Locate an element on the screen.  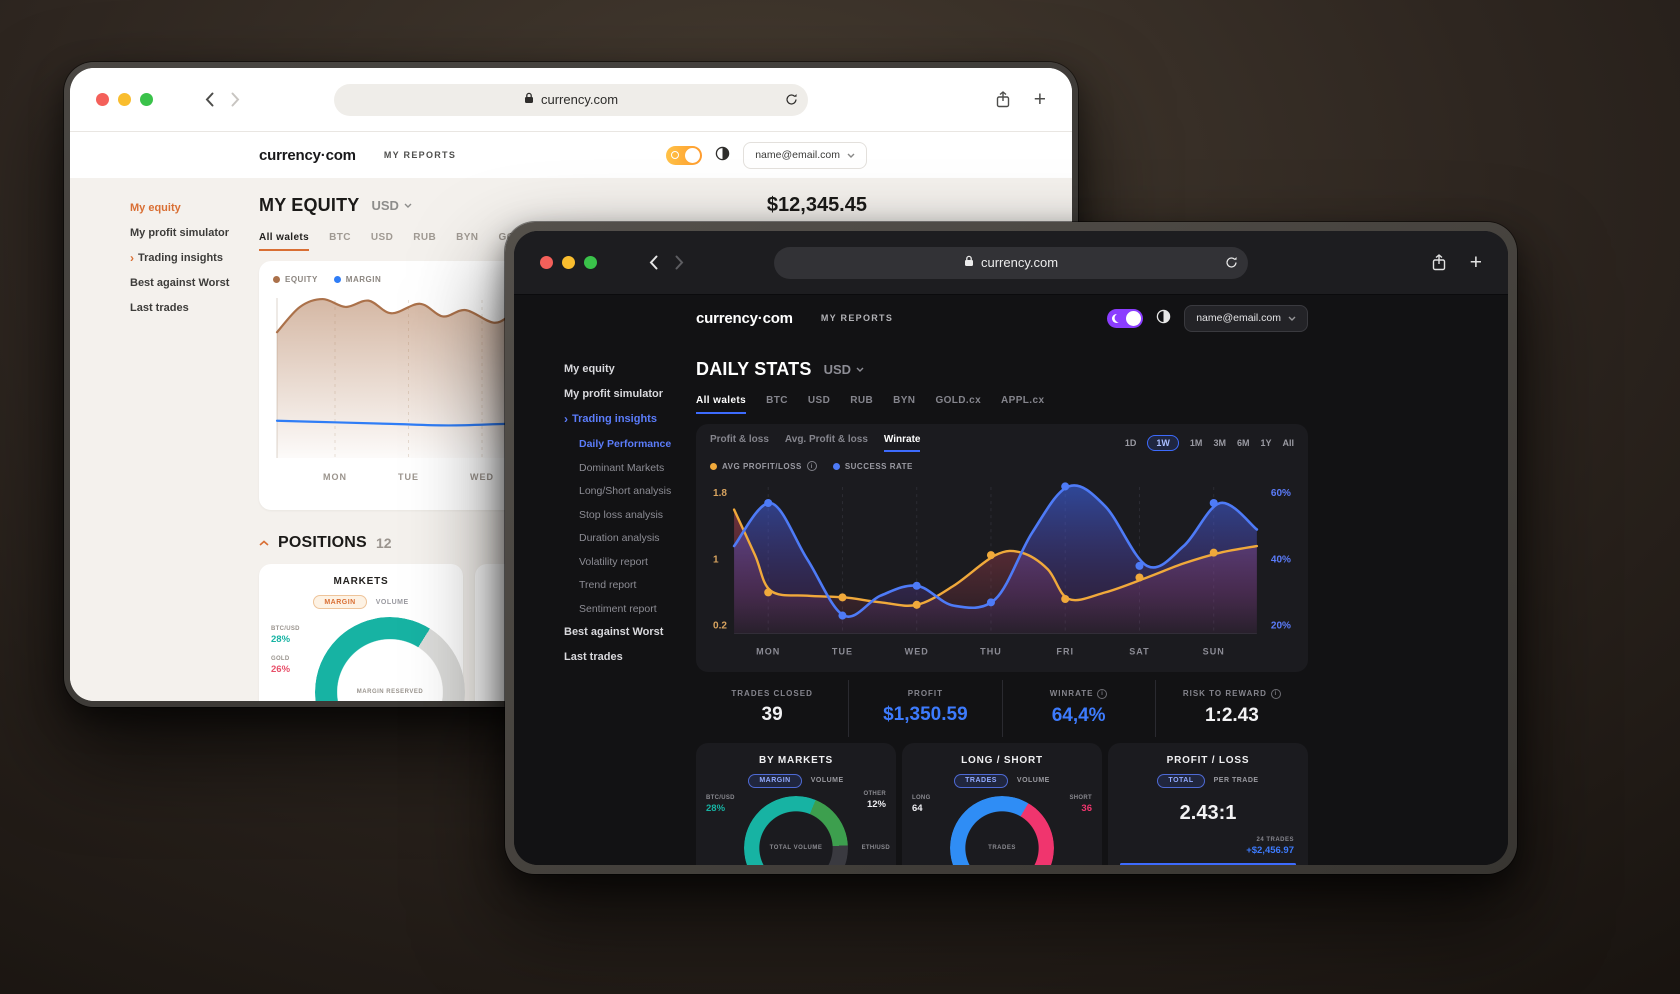
toggle-trades: TRADES is located at coordinates (981, 780).